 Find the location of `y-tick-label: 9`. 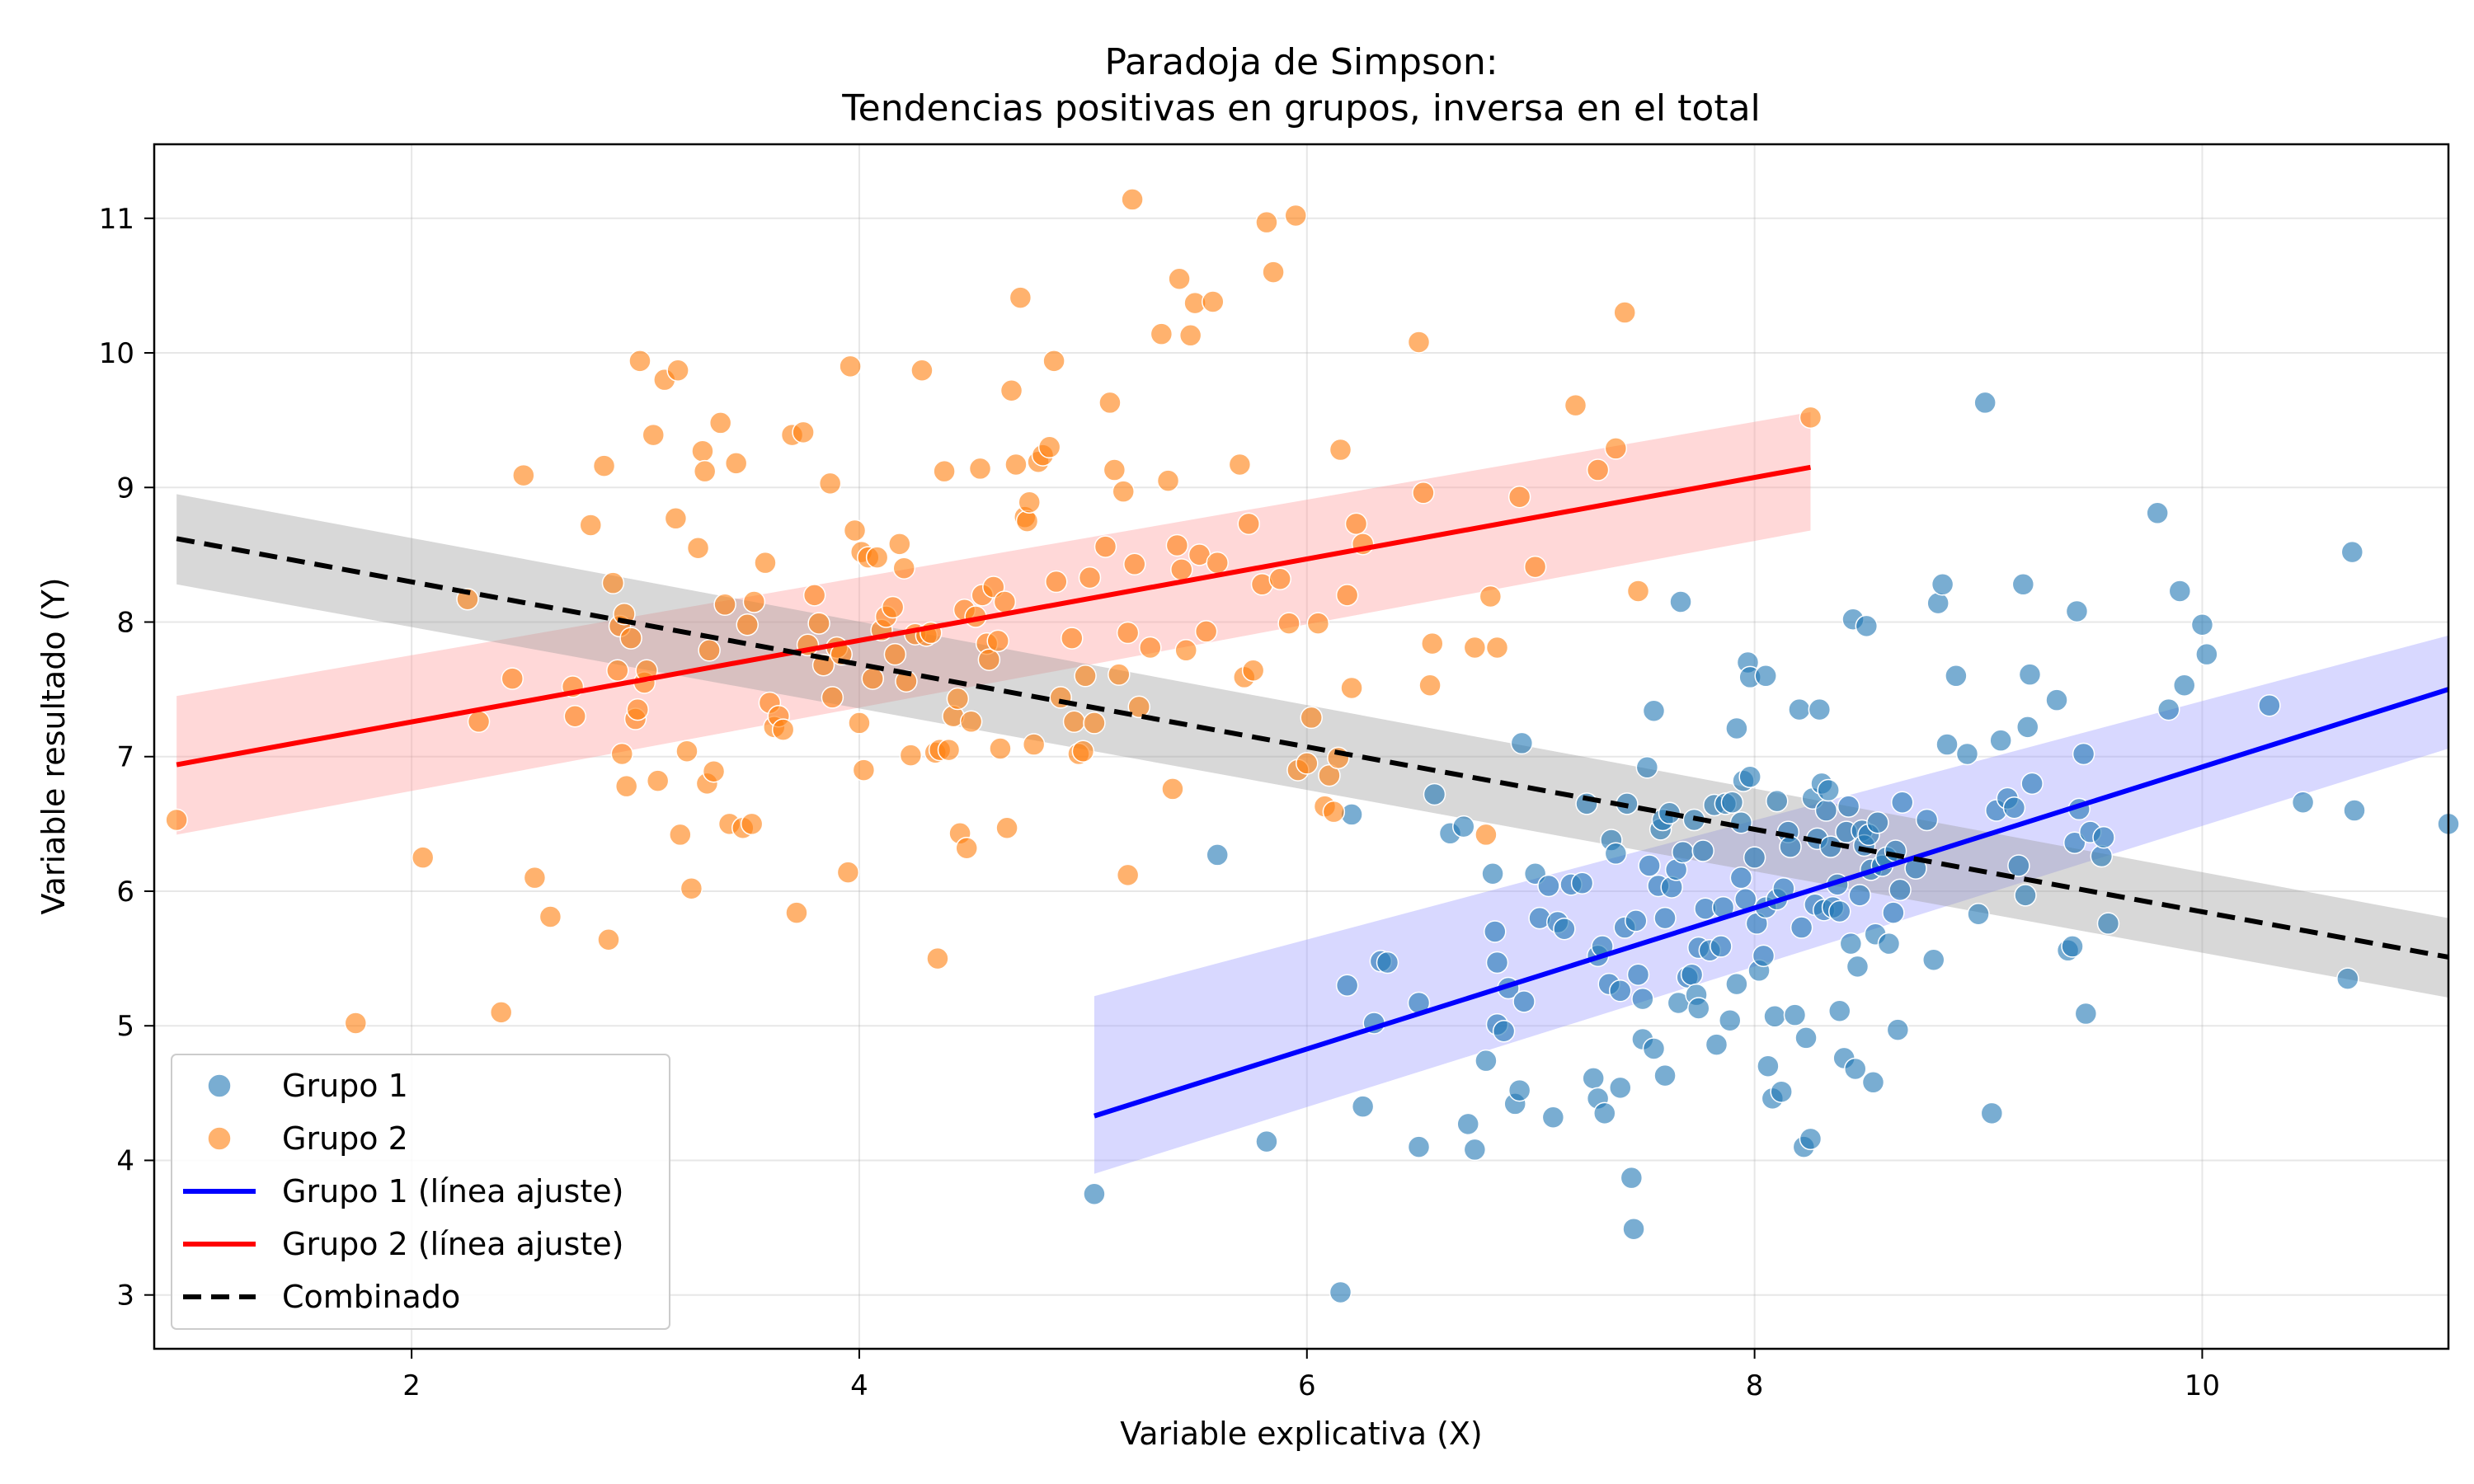

y-tick-label: 9 is located at coordinates (125, 488).